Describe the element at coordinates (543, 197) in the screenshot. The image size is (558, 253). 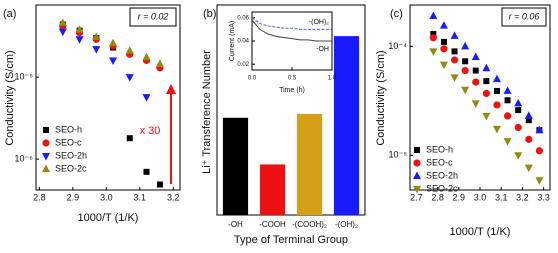
I see `x-tick-label: 3.3` at that location.